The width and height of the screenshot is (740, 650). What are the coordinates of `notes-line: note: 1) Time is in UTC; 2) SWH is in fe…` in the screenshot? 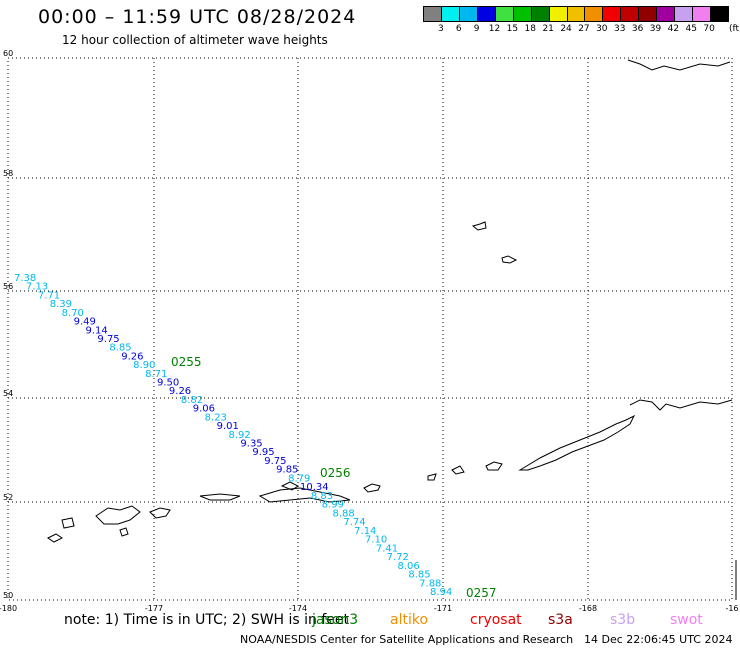 It's located at (370, 621).